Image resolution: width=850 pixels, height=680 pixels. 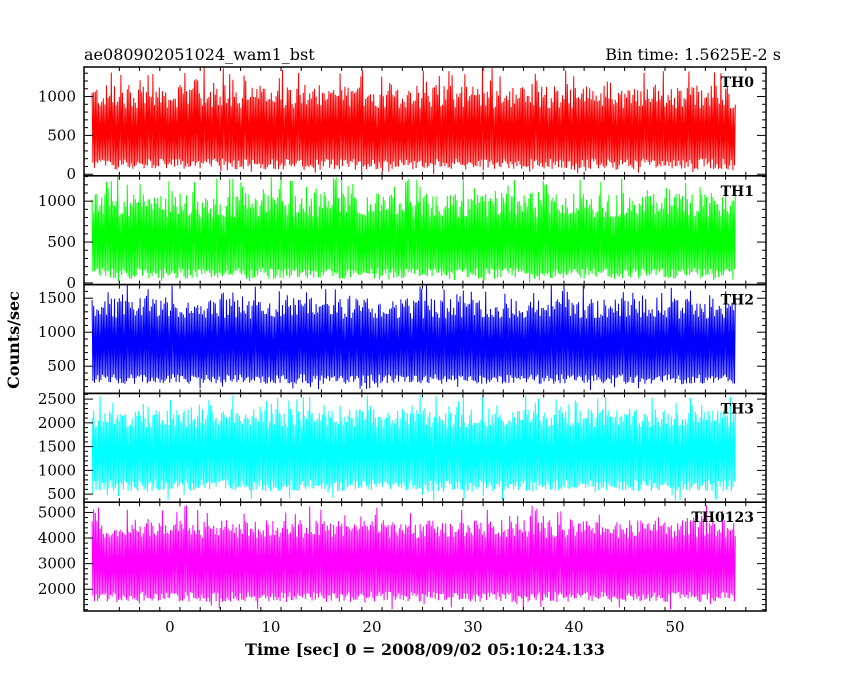 I want to click on x-tick-label: 40, so click(x=573, y=627).